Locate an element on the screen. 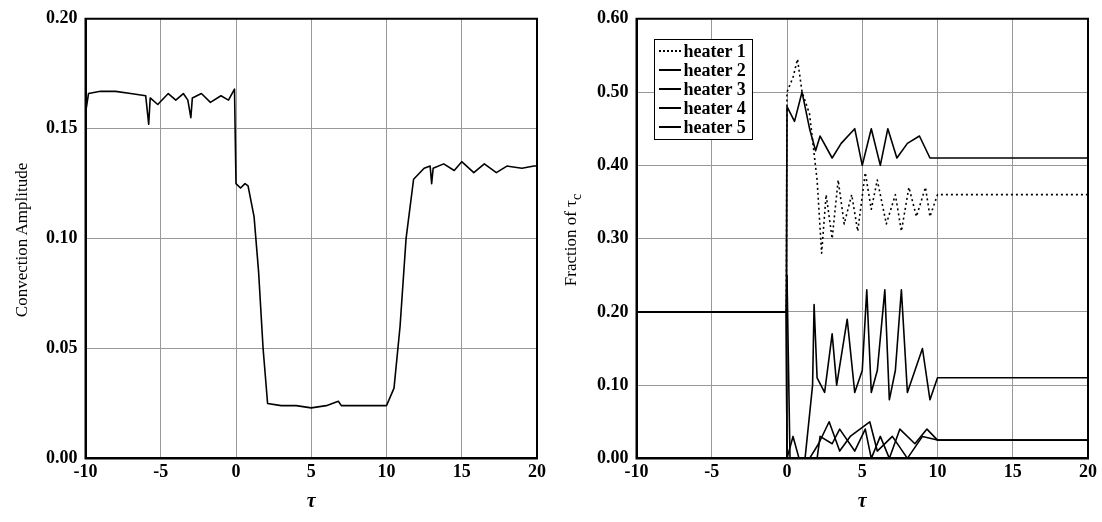 This screenshot has width=1102, height=522. y-tick-label: 0.50 is located at coordinates (613, 90).